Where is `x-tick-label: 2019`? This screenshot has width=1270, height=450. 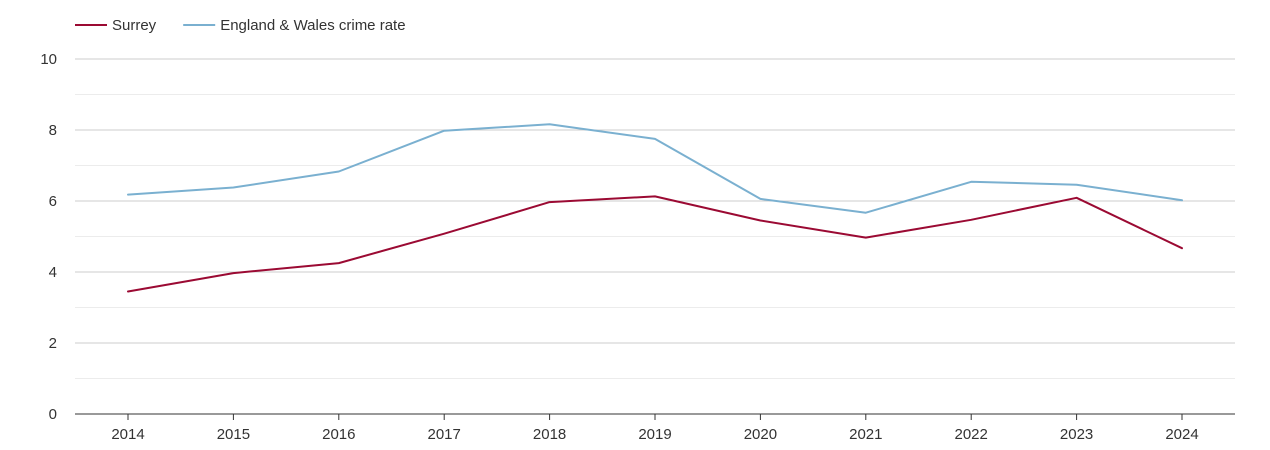 x-tick-label: 2019 is located at coordinates (654, 434).